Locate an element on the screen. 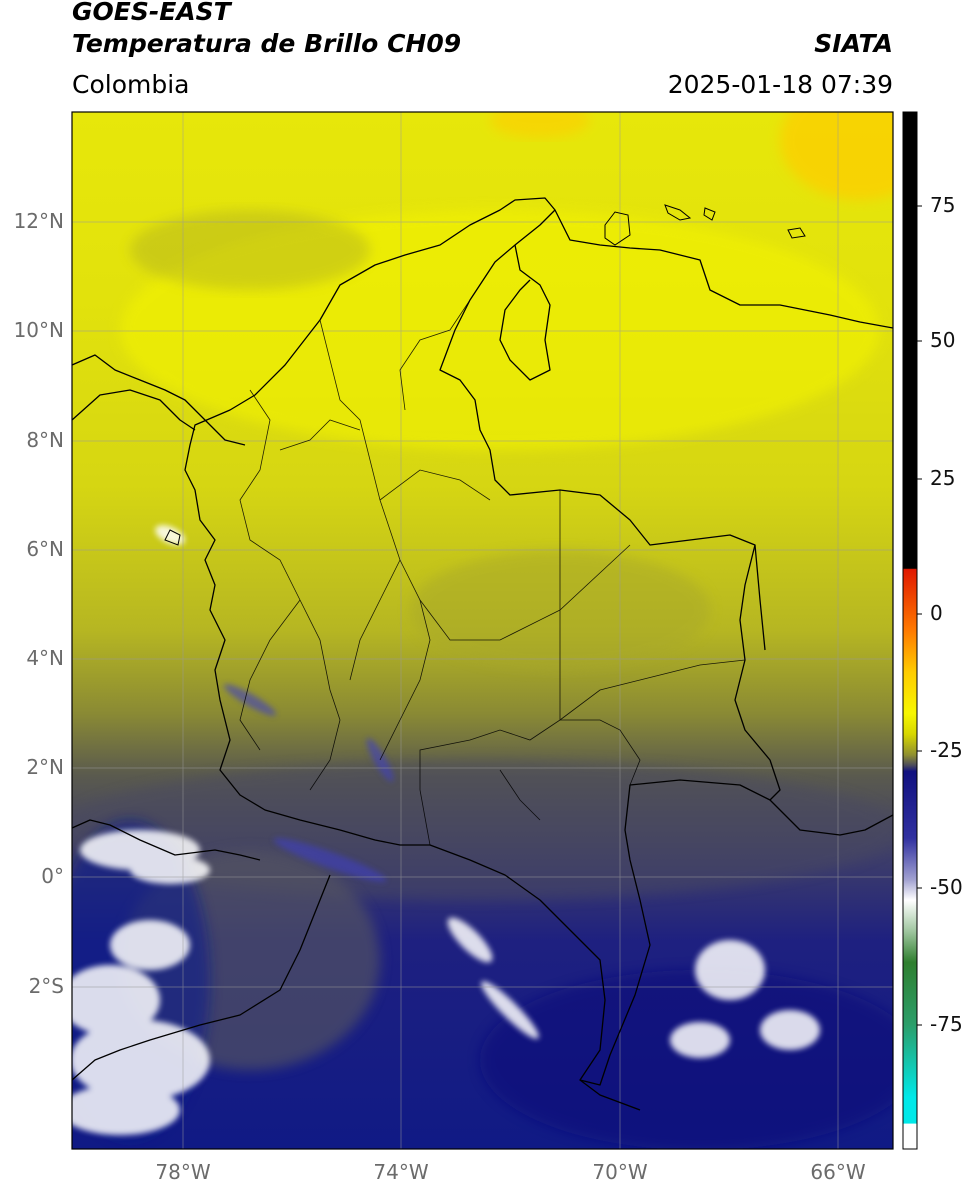 This screenshot has height=1190, width=966. colorbar-label-75: 75 is located at coordinates (943, 205).